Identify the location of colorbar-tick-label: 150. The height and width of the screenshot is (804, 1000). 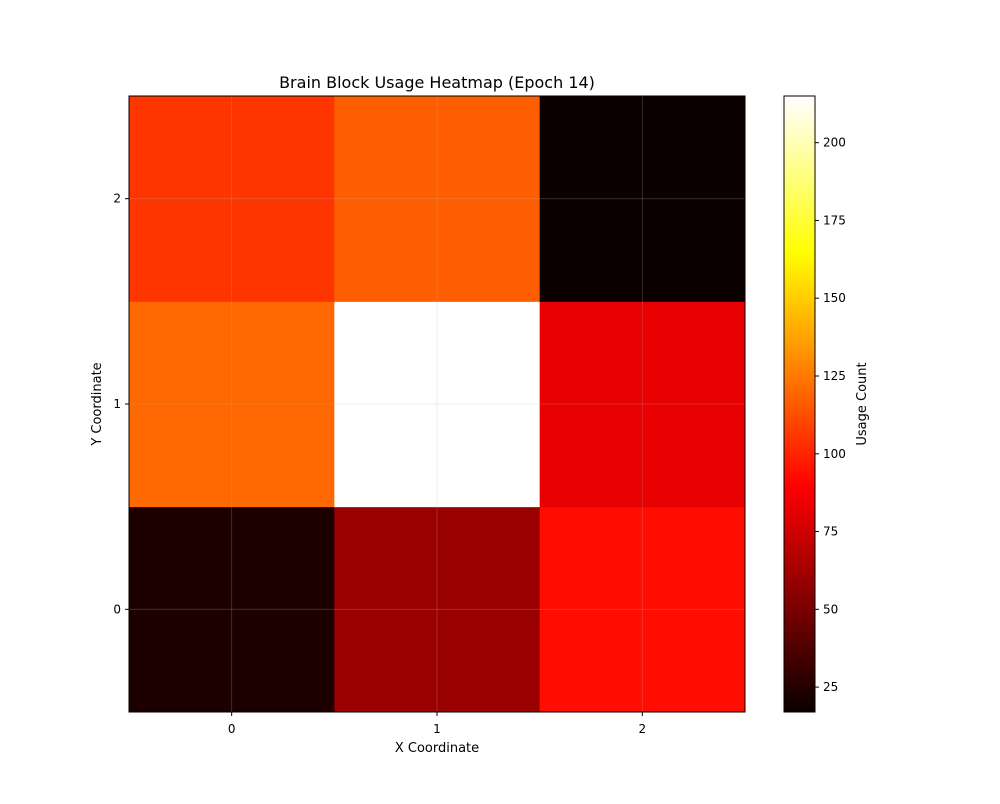
(834, 298).